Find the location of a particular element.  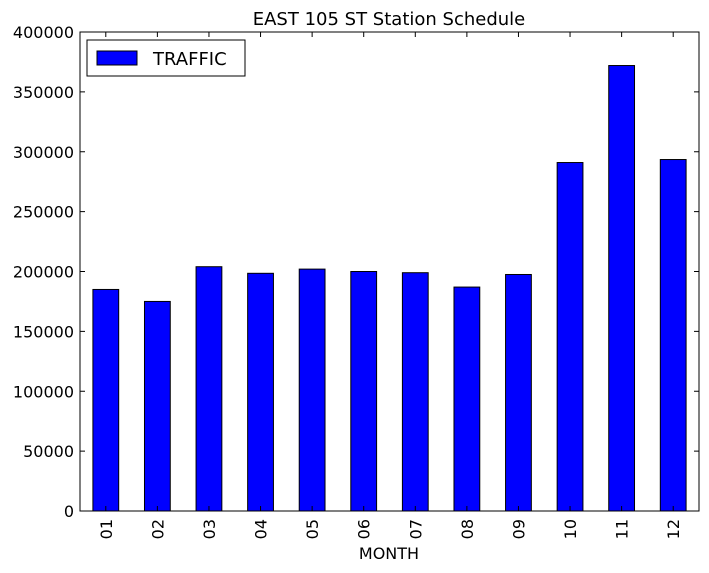

legend-swatch is located at coordinates (117, 58).